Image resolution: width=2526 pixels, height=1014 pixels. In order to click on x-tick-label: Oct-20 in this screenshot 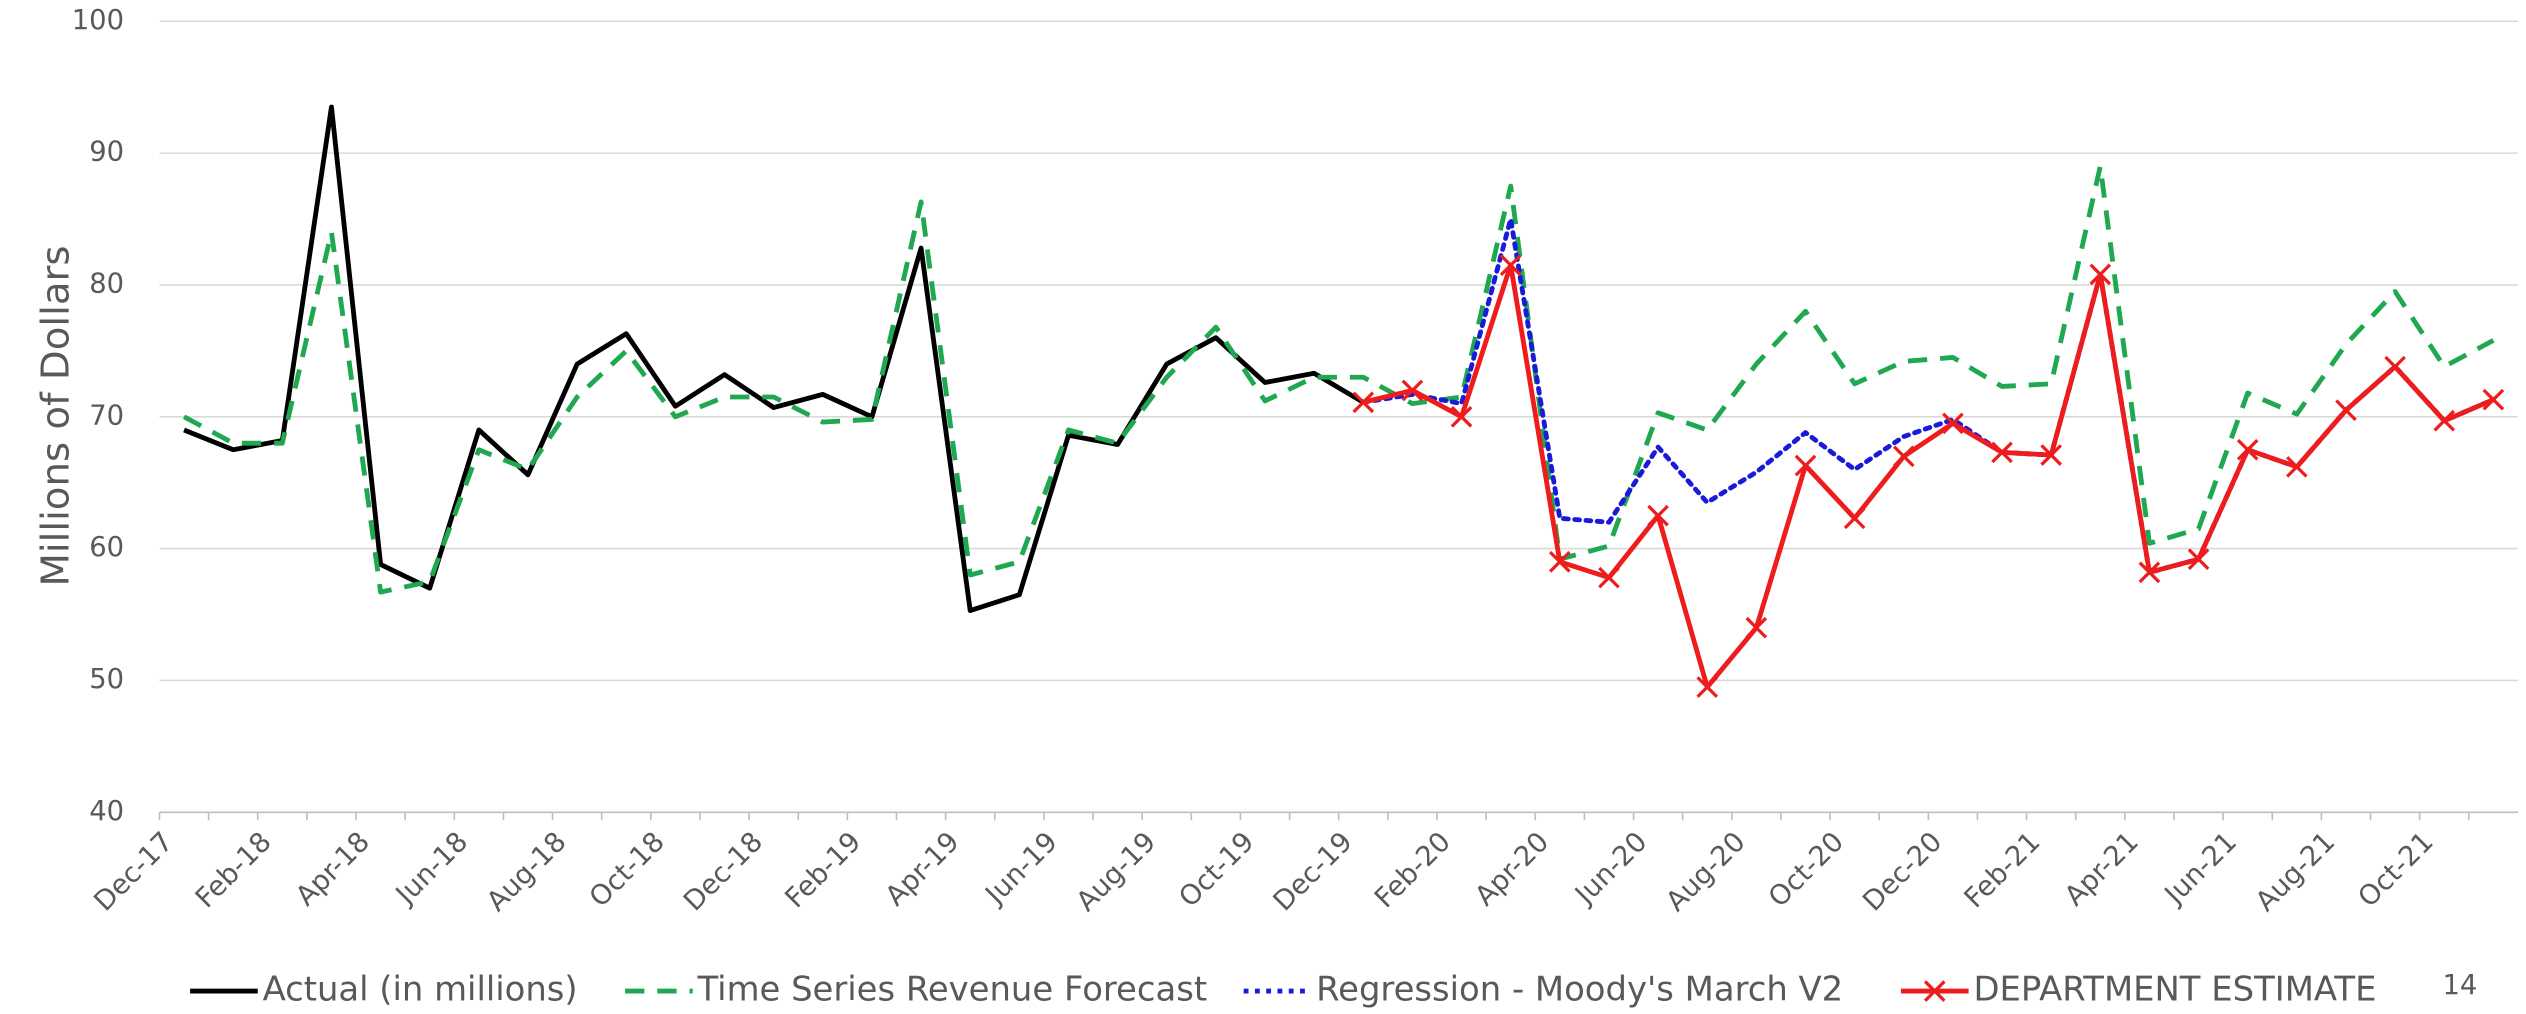, I will do `click(1806, 869)`.